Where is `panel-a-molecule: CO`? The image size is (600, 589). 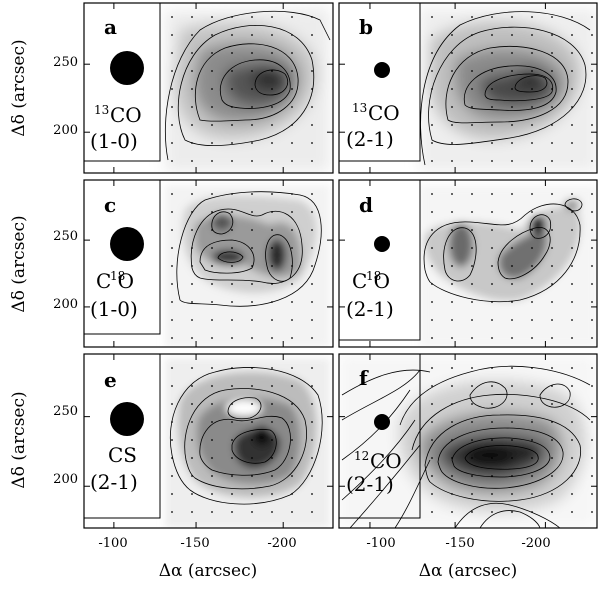
panel-a-molecule: CO is located at coordinates (126, 115).